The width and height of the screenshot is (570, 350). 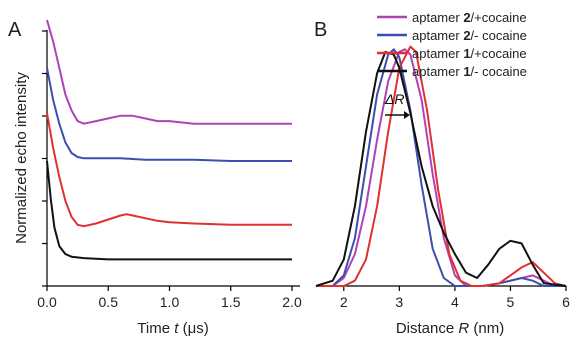 I want to click on panel-b-x-tick-label: 4, so click(x=455, y=302).